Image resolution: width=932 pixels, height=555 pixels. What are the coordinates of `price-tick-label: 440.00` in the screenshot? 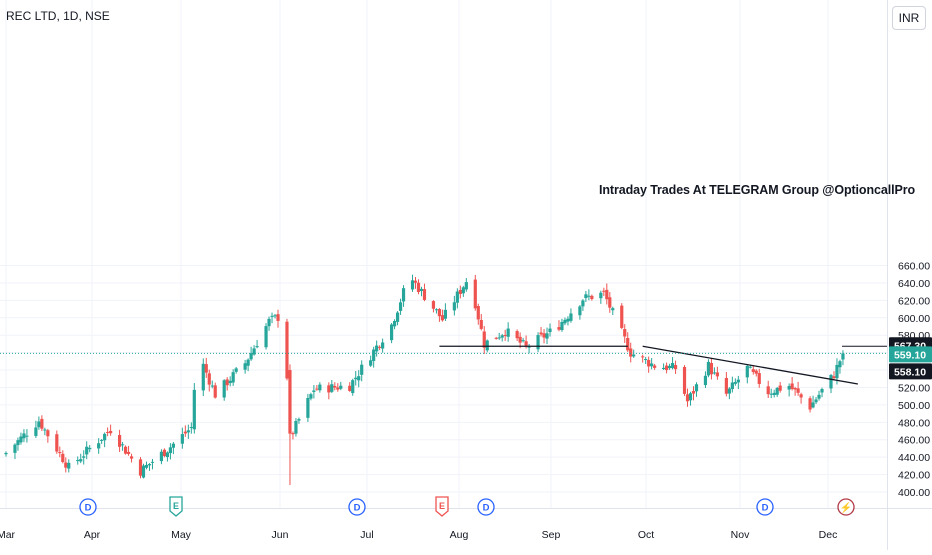 It's located at (914, 458).